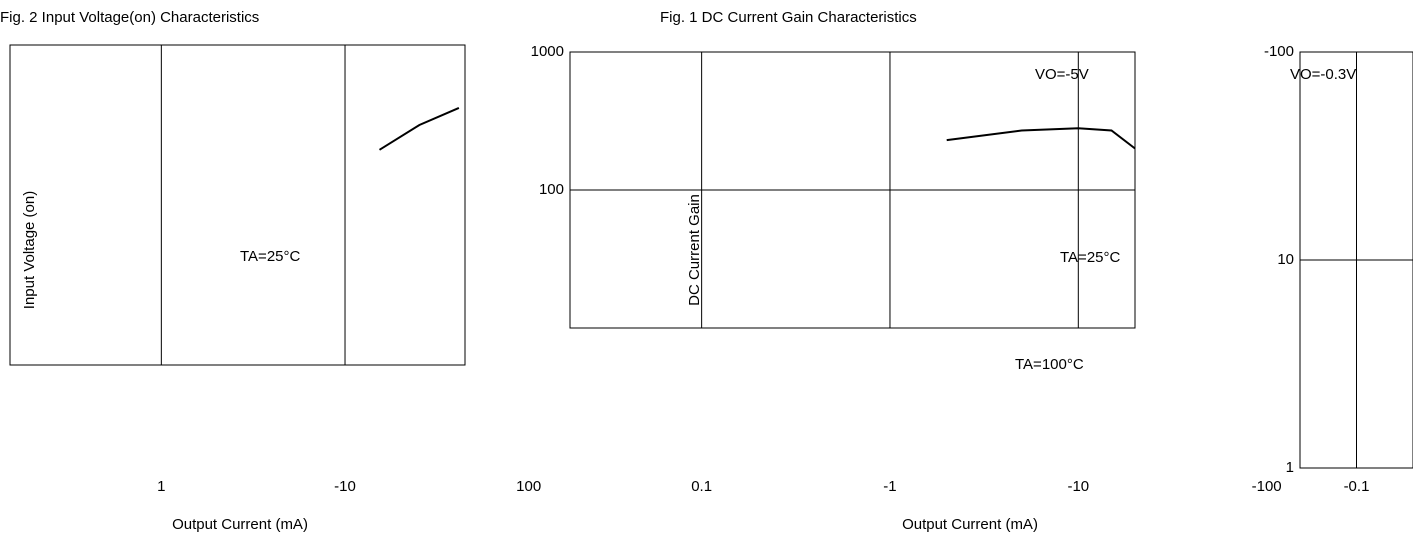 This screenshot has width=1413, height=548. I want to click on y-tick-label: 1, so click(1290, 467).